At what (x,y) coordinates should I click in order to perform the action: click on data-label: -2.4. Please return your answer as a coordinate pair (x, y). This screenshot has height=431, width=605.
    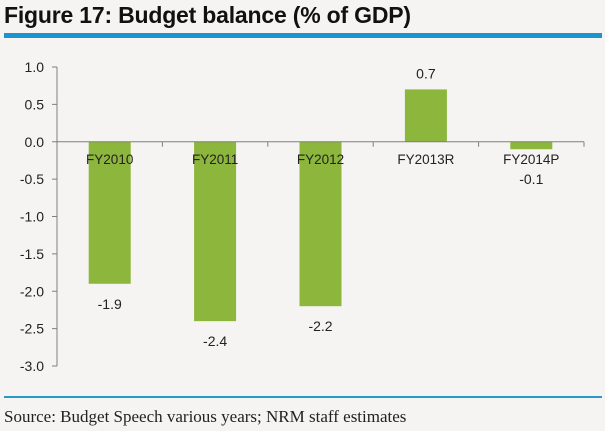
    Looking at the image, I should click on (215, 341).